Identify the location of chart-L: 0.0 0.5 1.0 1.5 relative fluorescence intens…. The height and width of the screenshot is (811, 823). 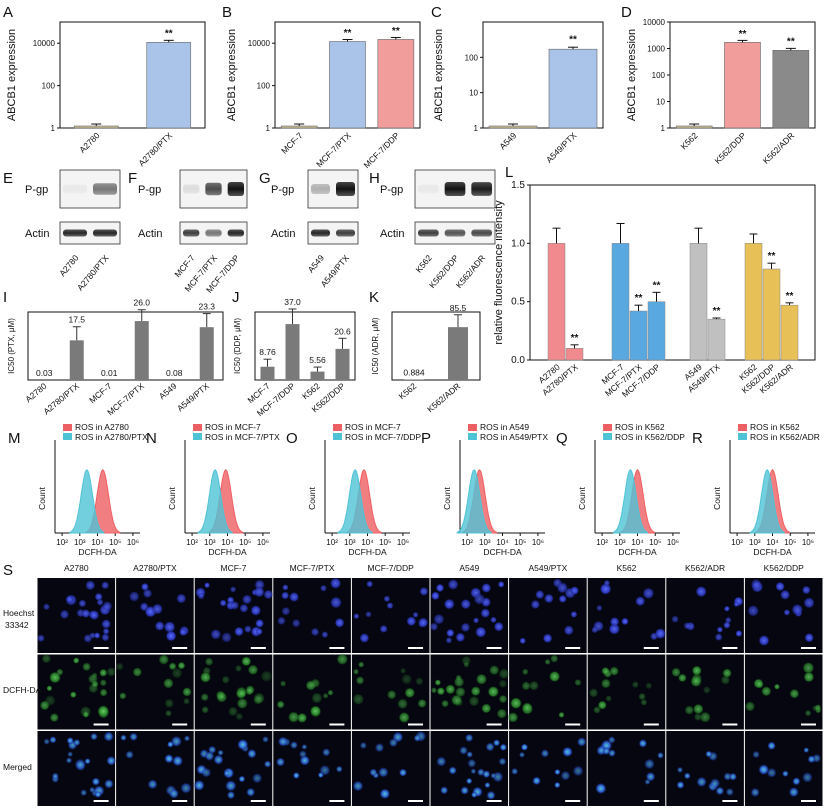
(654, 289).